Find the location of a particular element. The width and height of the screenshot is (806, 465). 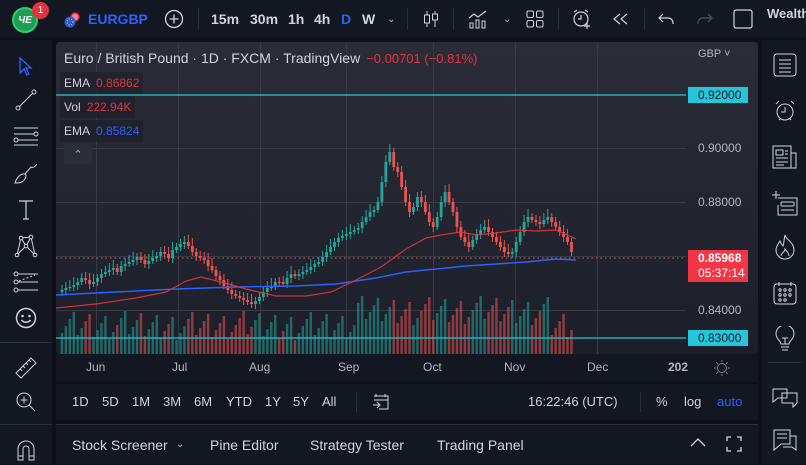

range-all: All is located at coordinates (329, 401).